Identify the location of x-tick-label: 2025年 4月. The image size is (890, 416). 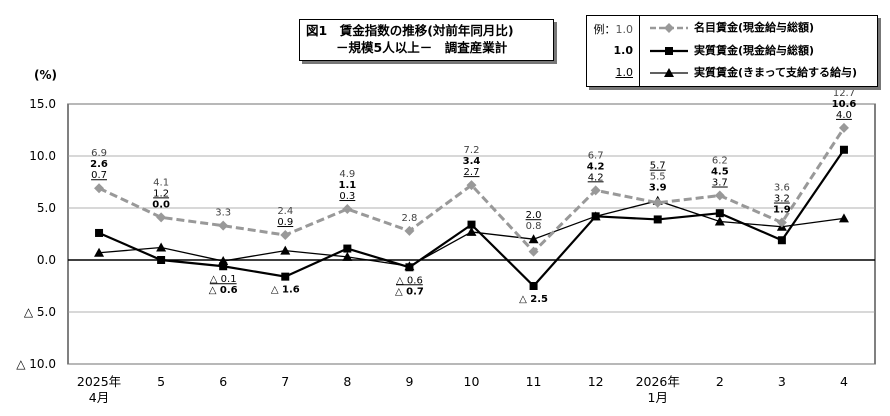
(99, 389).